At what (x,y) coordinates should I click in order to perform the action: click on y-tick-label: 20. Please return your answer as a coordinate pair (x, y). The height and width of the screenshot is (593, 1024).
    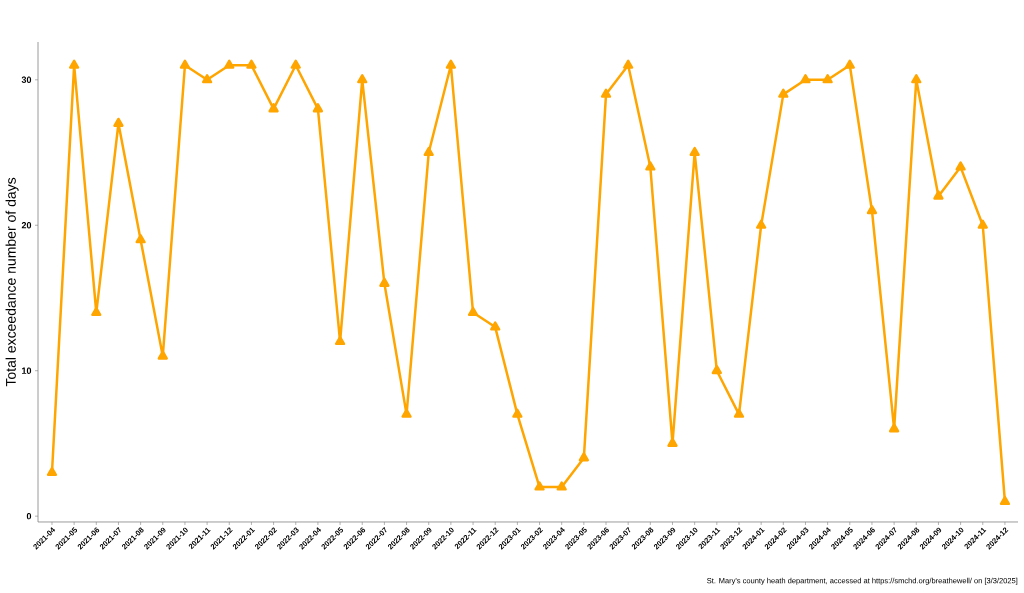
    Looking at the image, I should click on (26, 225).